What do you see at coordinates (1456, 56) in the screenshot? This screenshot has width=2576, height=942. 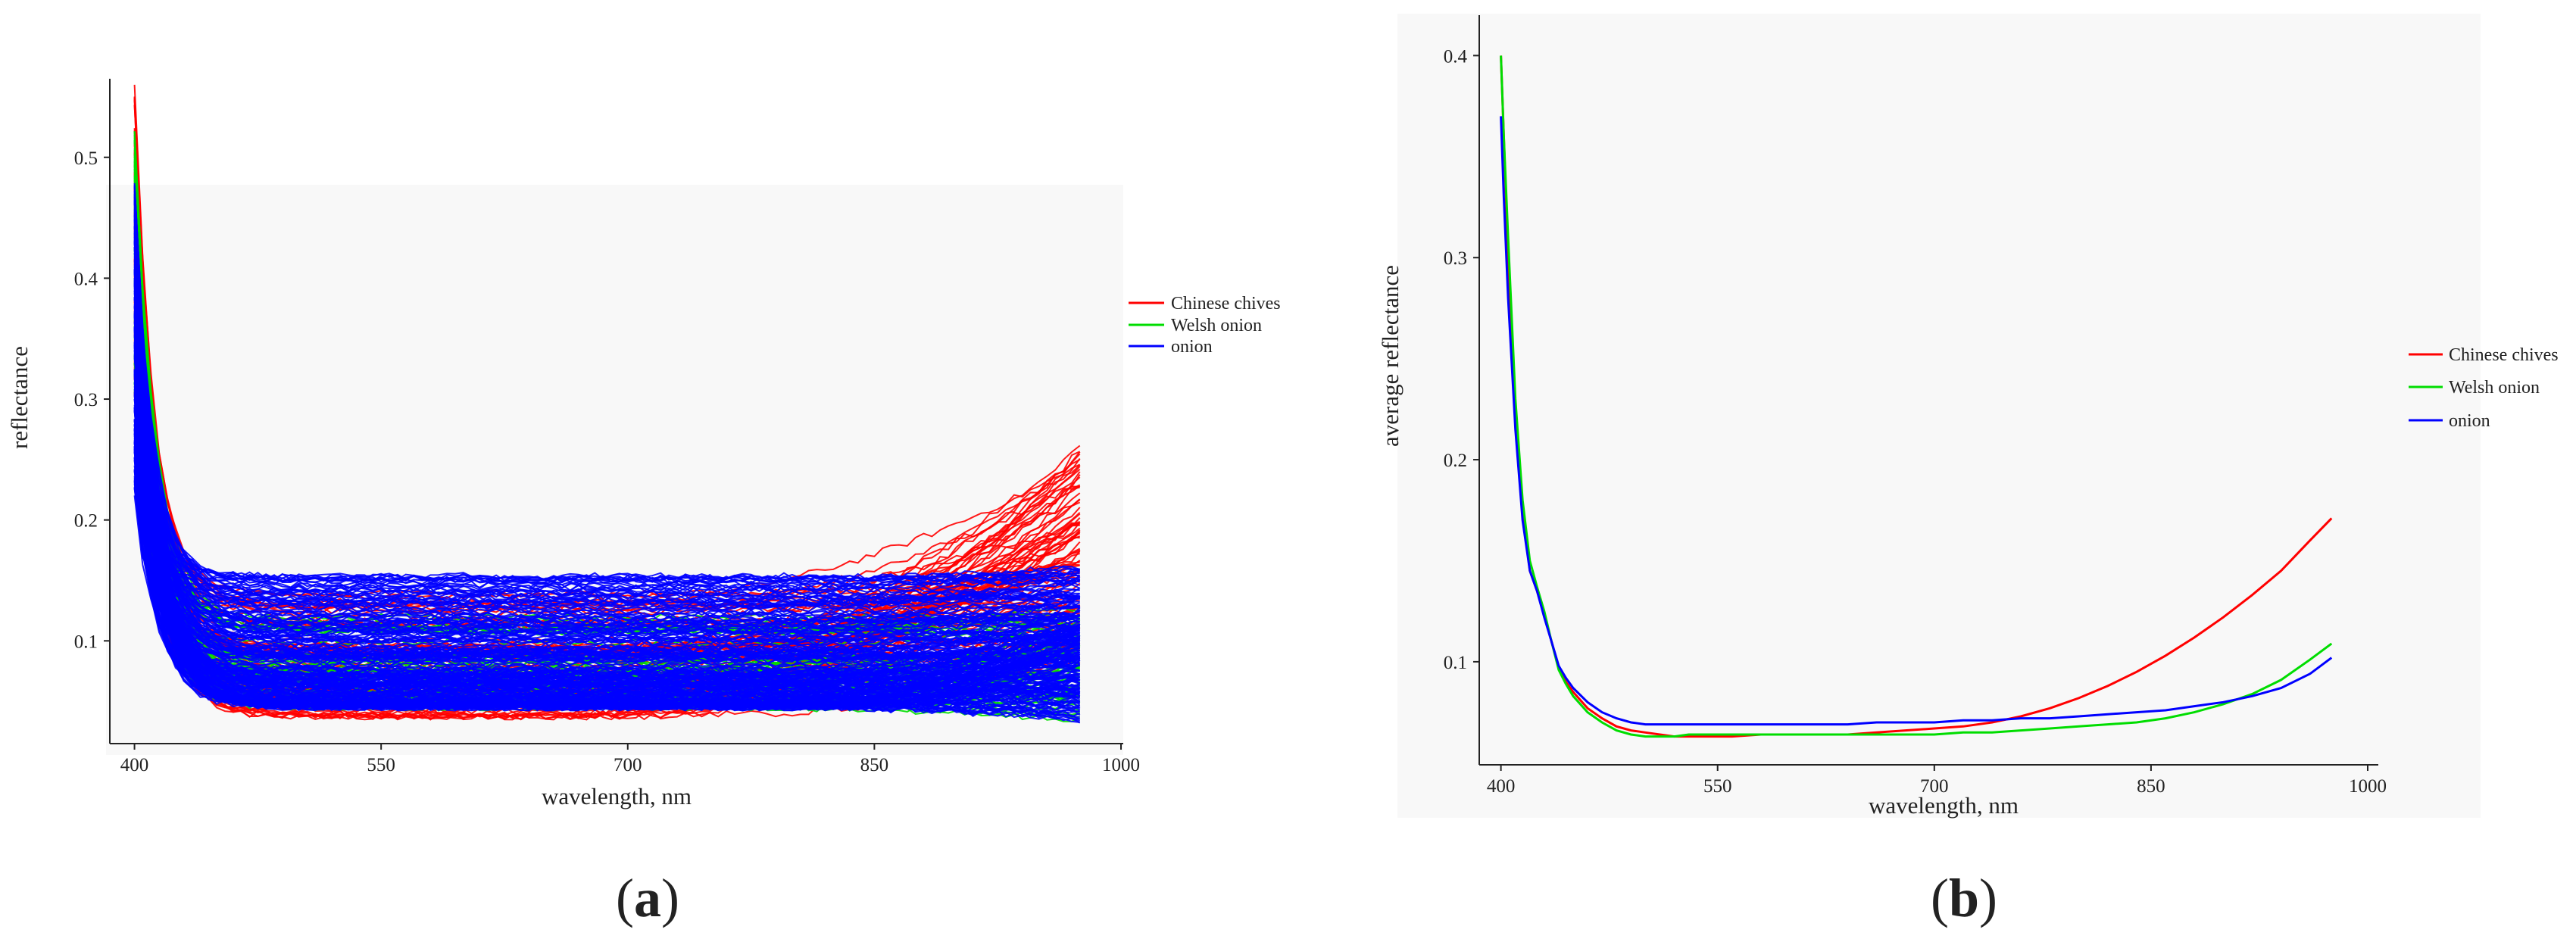 I see `y-tick-label-1-0.4: 0.4` at bounding box center [1456, 56].